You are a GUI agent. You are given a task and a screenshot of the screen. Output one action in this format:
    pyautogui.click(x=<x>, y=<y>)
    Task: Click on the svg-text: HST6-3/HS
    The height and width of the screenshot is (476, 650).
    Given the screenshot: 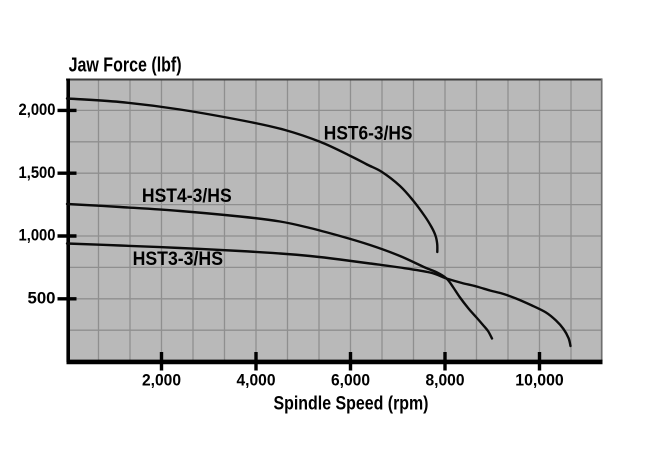 What is the action you would take?
    pyautogui.click(x=368, y=134)
    